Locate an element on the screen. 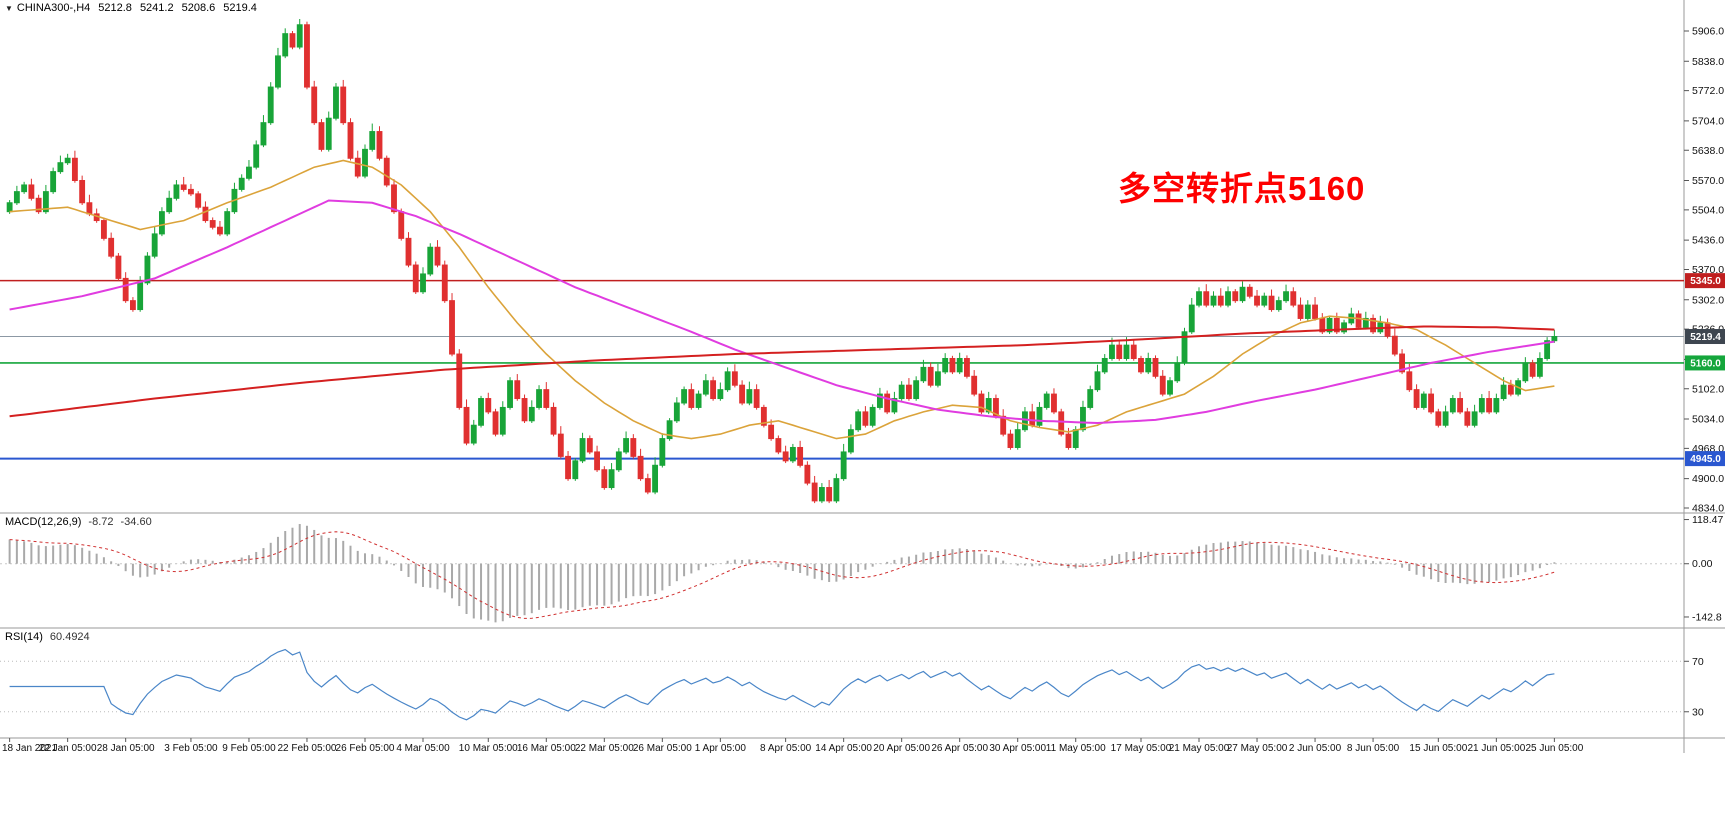 The image size is (1725, 837). time-label: 25 Jun 05:00 is located at coordinates (1554, 748).